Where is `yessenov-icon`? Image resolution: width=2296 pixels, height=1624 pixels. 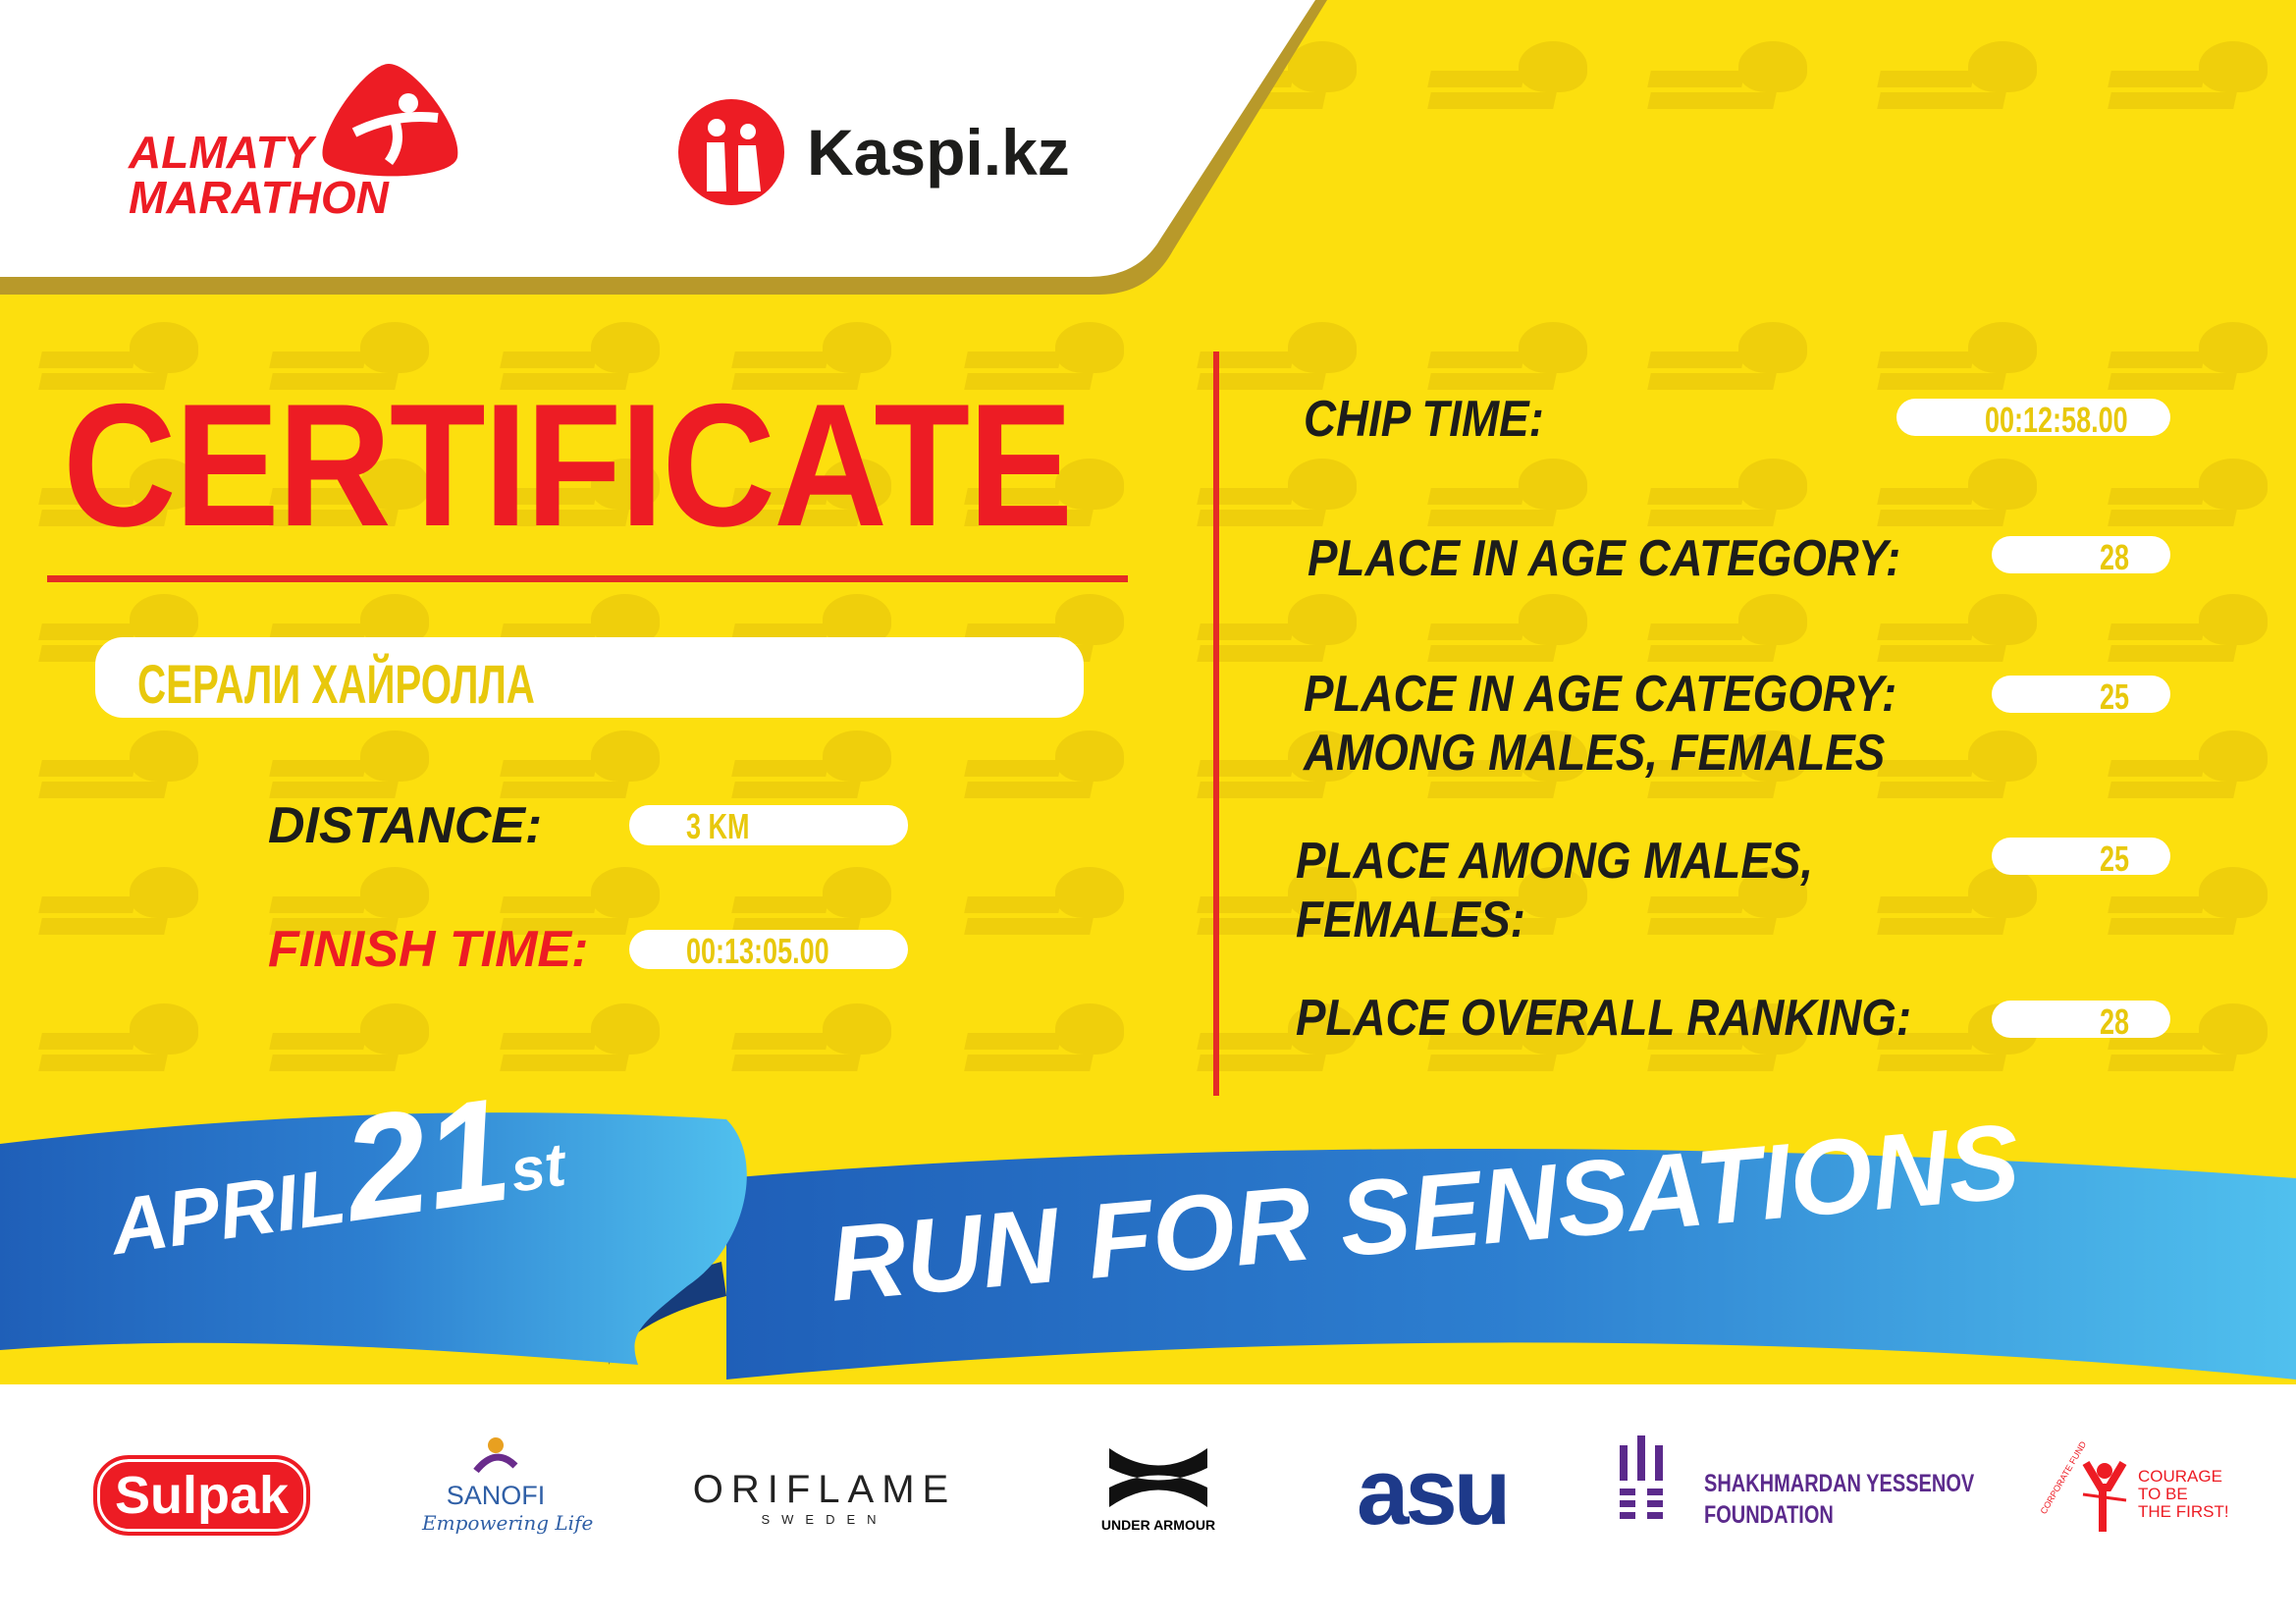
yessenov-icon is located at coordinates (1641, 1477).